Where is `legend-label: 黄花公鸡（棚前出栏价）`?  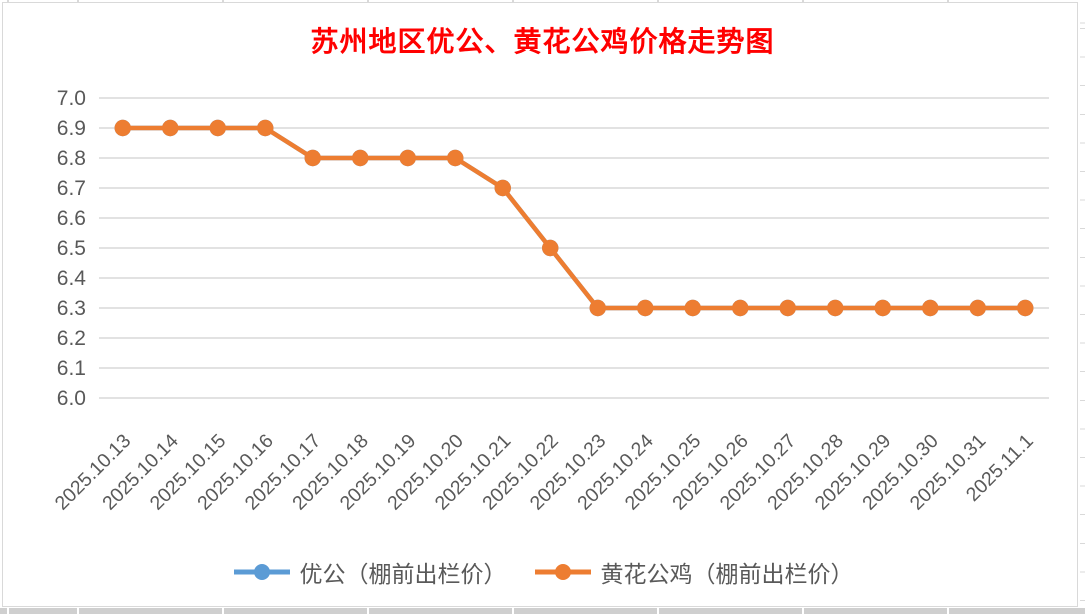
legend-label: 黄花公鸡（棚前出栏价） is located at coordinates (727, 574).